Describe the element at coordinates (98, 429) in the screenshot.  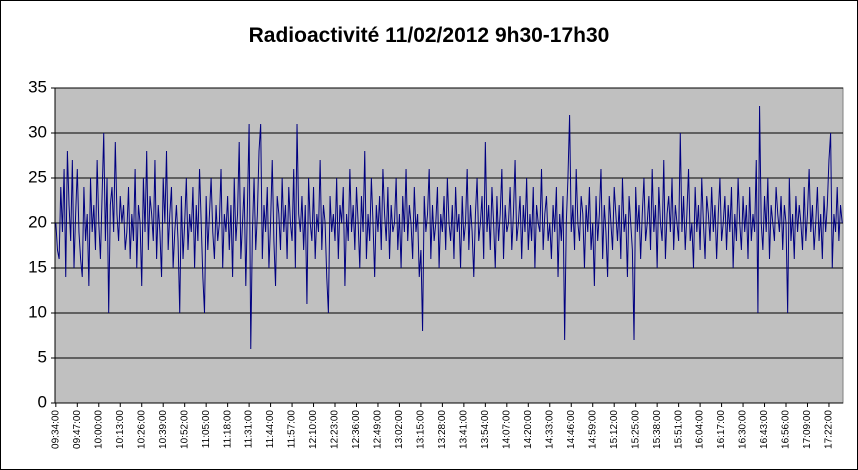
I see `x-tick-label: 10:00:00` at that location.